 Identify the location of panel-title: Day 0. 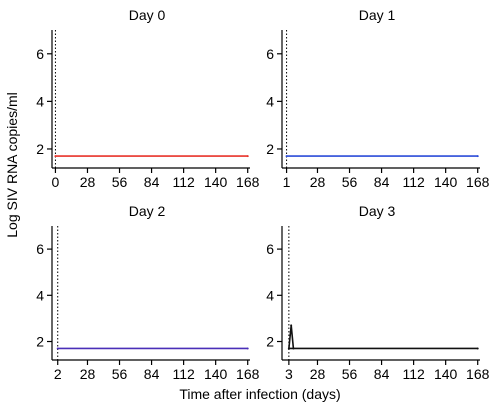
(147, 15).